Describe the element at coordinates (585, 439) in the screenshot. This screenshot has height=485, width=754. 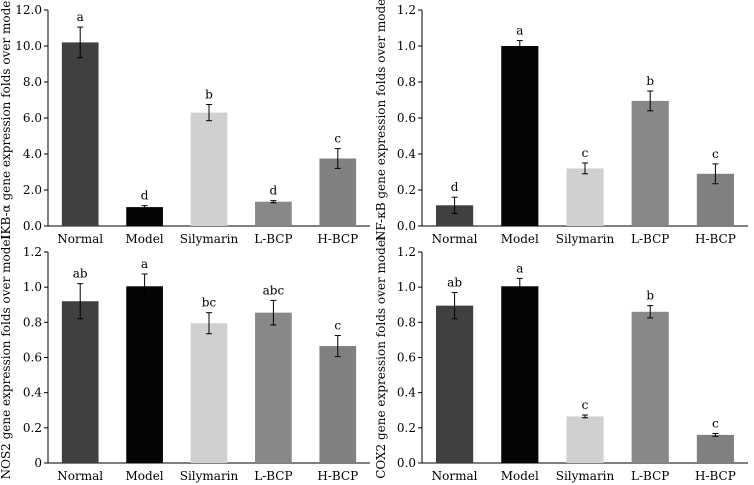
I see `cox2-bar-silymarin` at that location.